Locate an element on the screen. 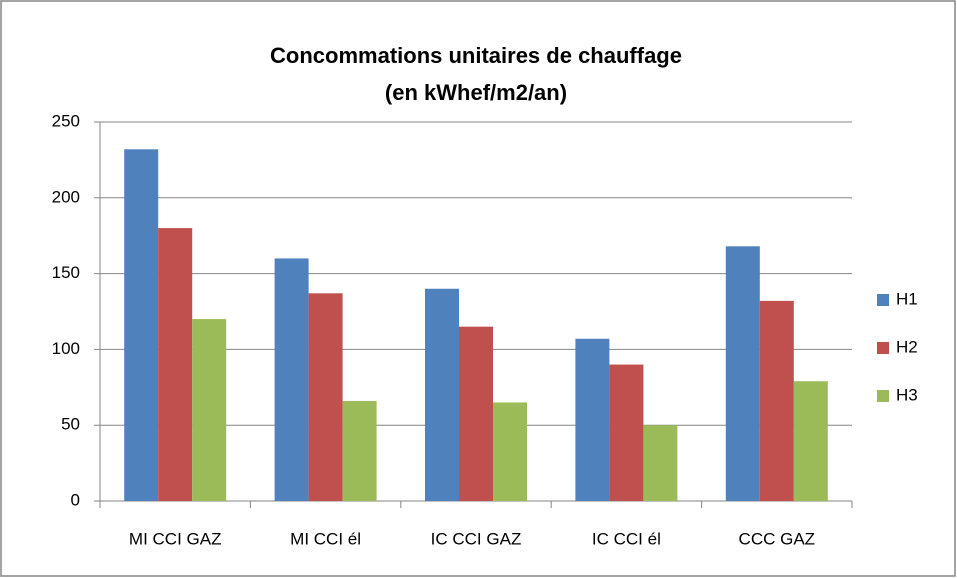  legend-label: H2 is located at coordinates (907, 346).